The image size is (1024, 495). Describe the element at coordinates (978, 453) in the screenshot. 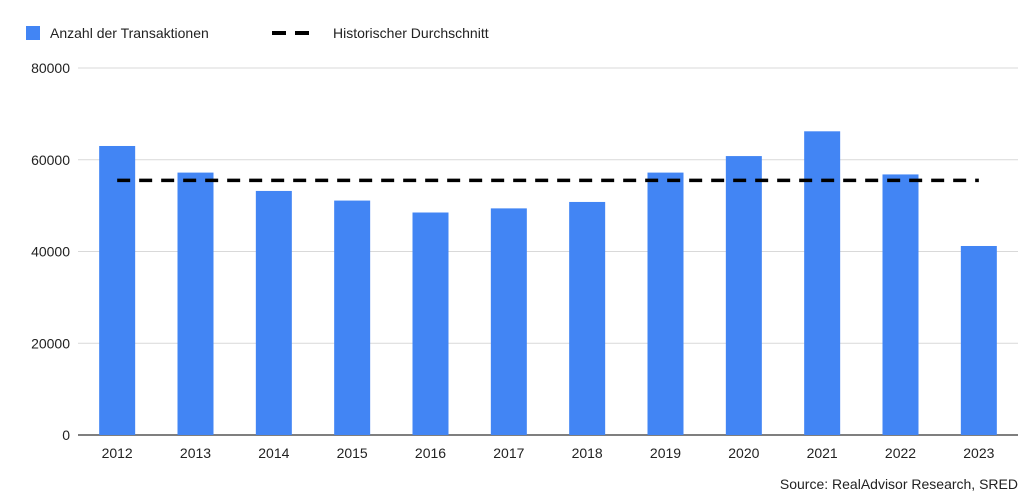

I see `x-tick-label: 2023` at that location.